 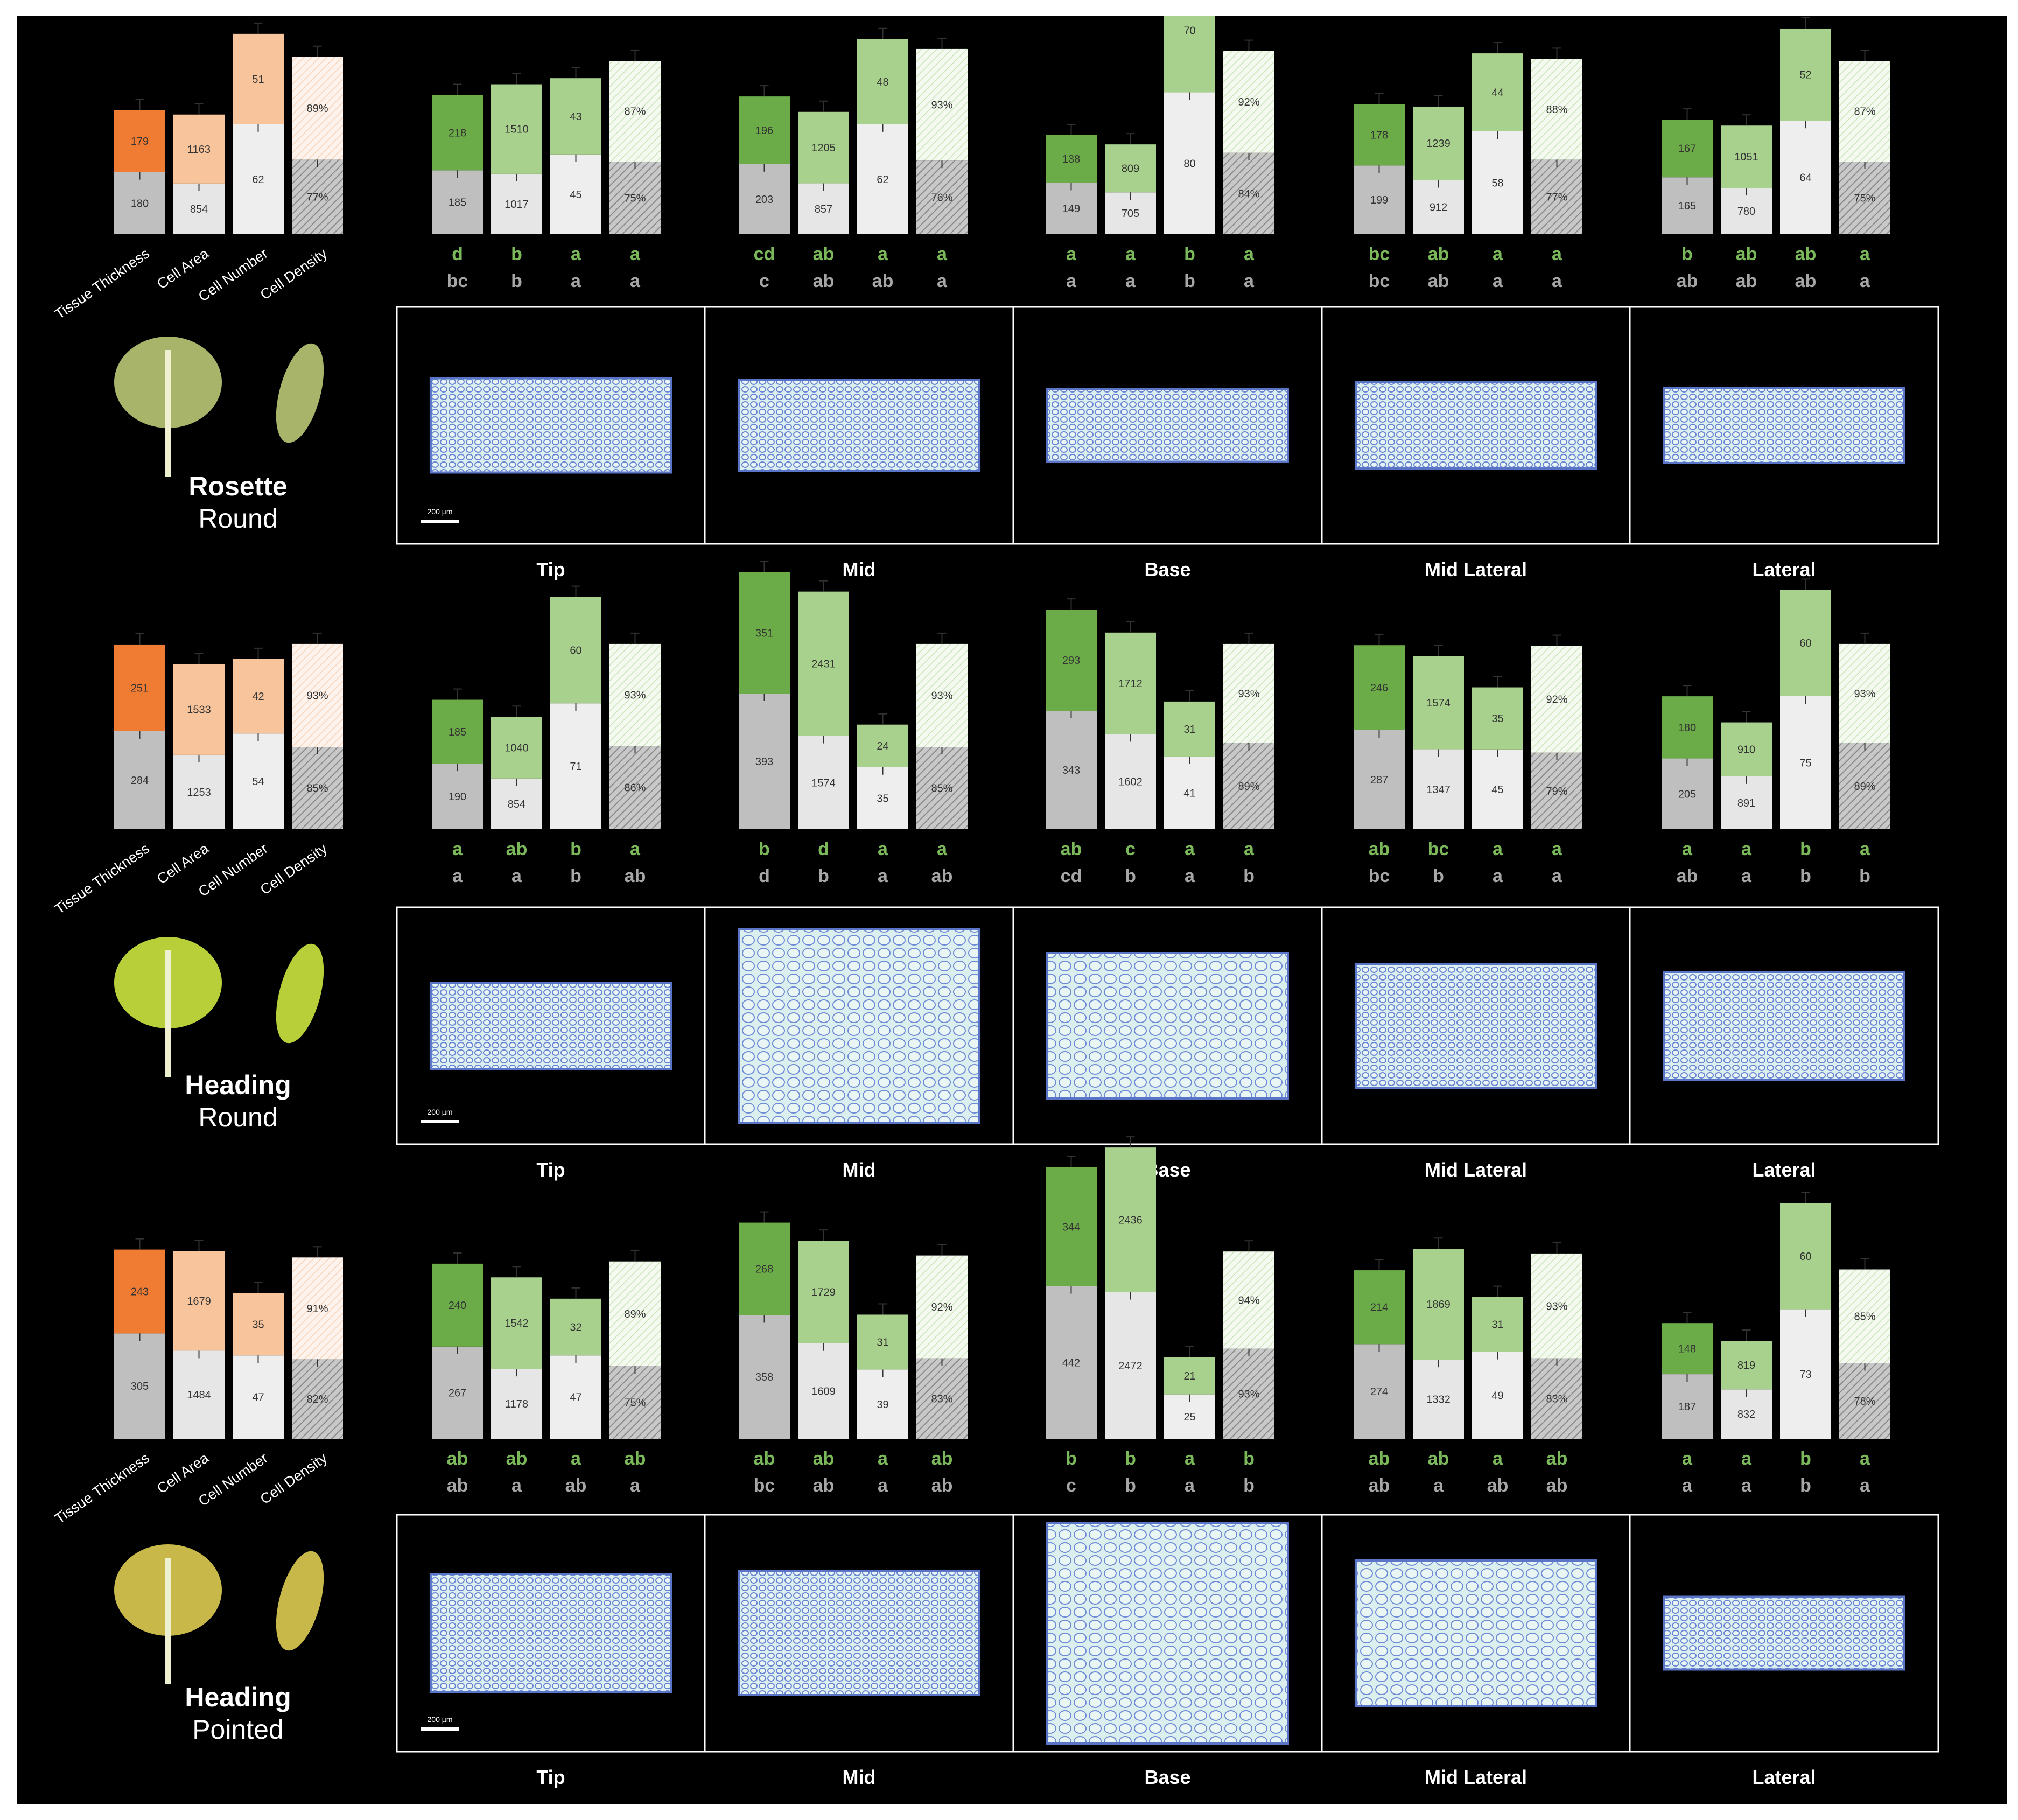 What do you see at coordinates (1379, 780) in the screenshot?
I see `region-3-value-bottom: 287` at bounding box center [1379, 780].